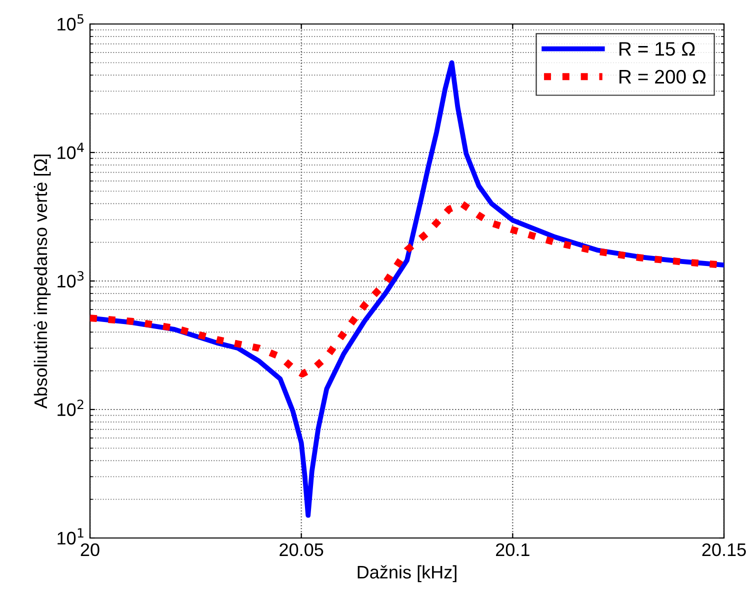  Describe the element at coordinates (657, 49) in the screenshot. I see `legend-label: R = 15 Ω` at that location.